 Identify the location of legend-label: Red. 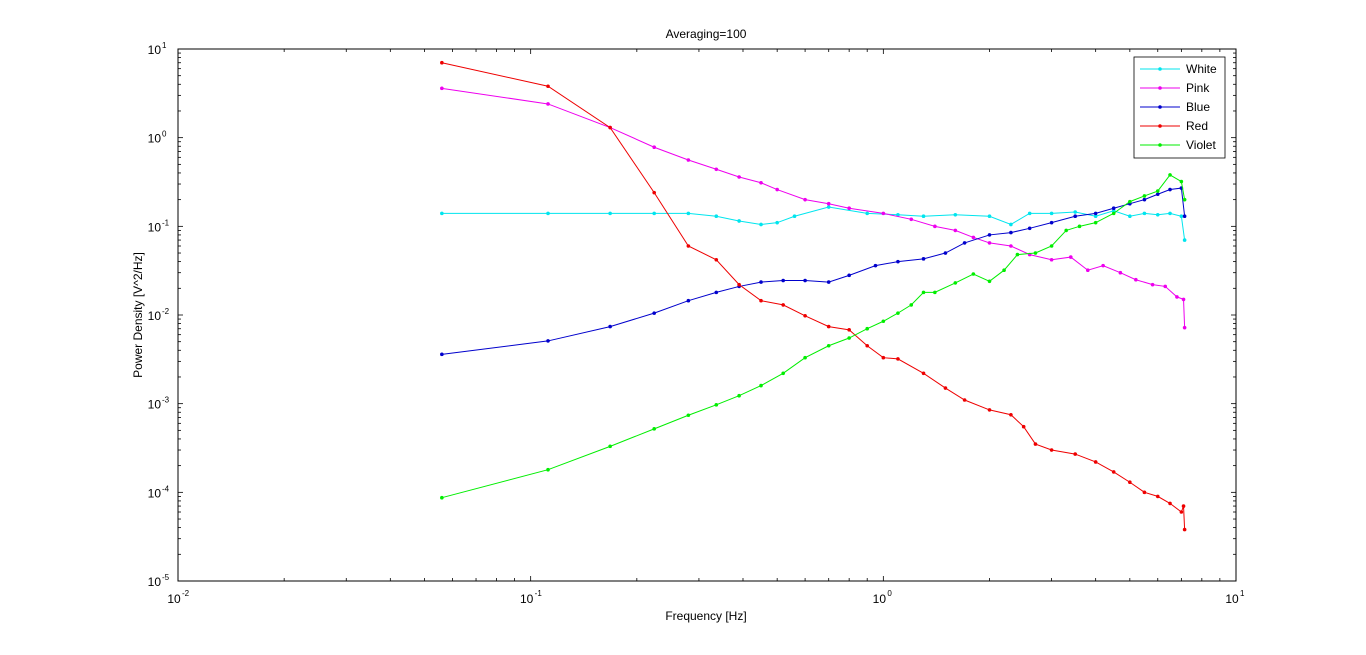
(1197, 126).